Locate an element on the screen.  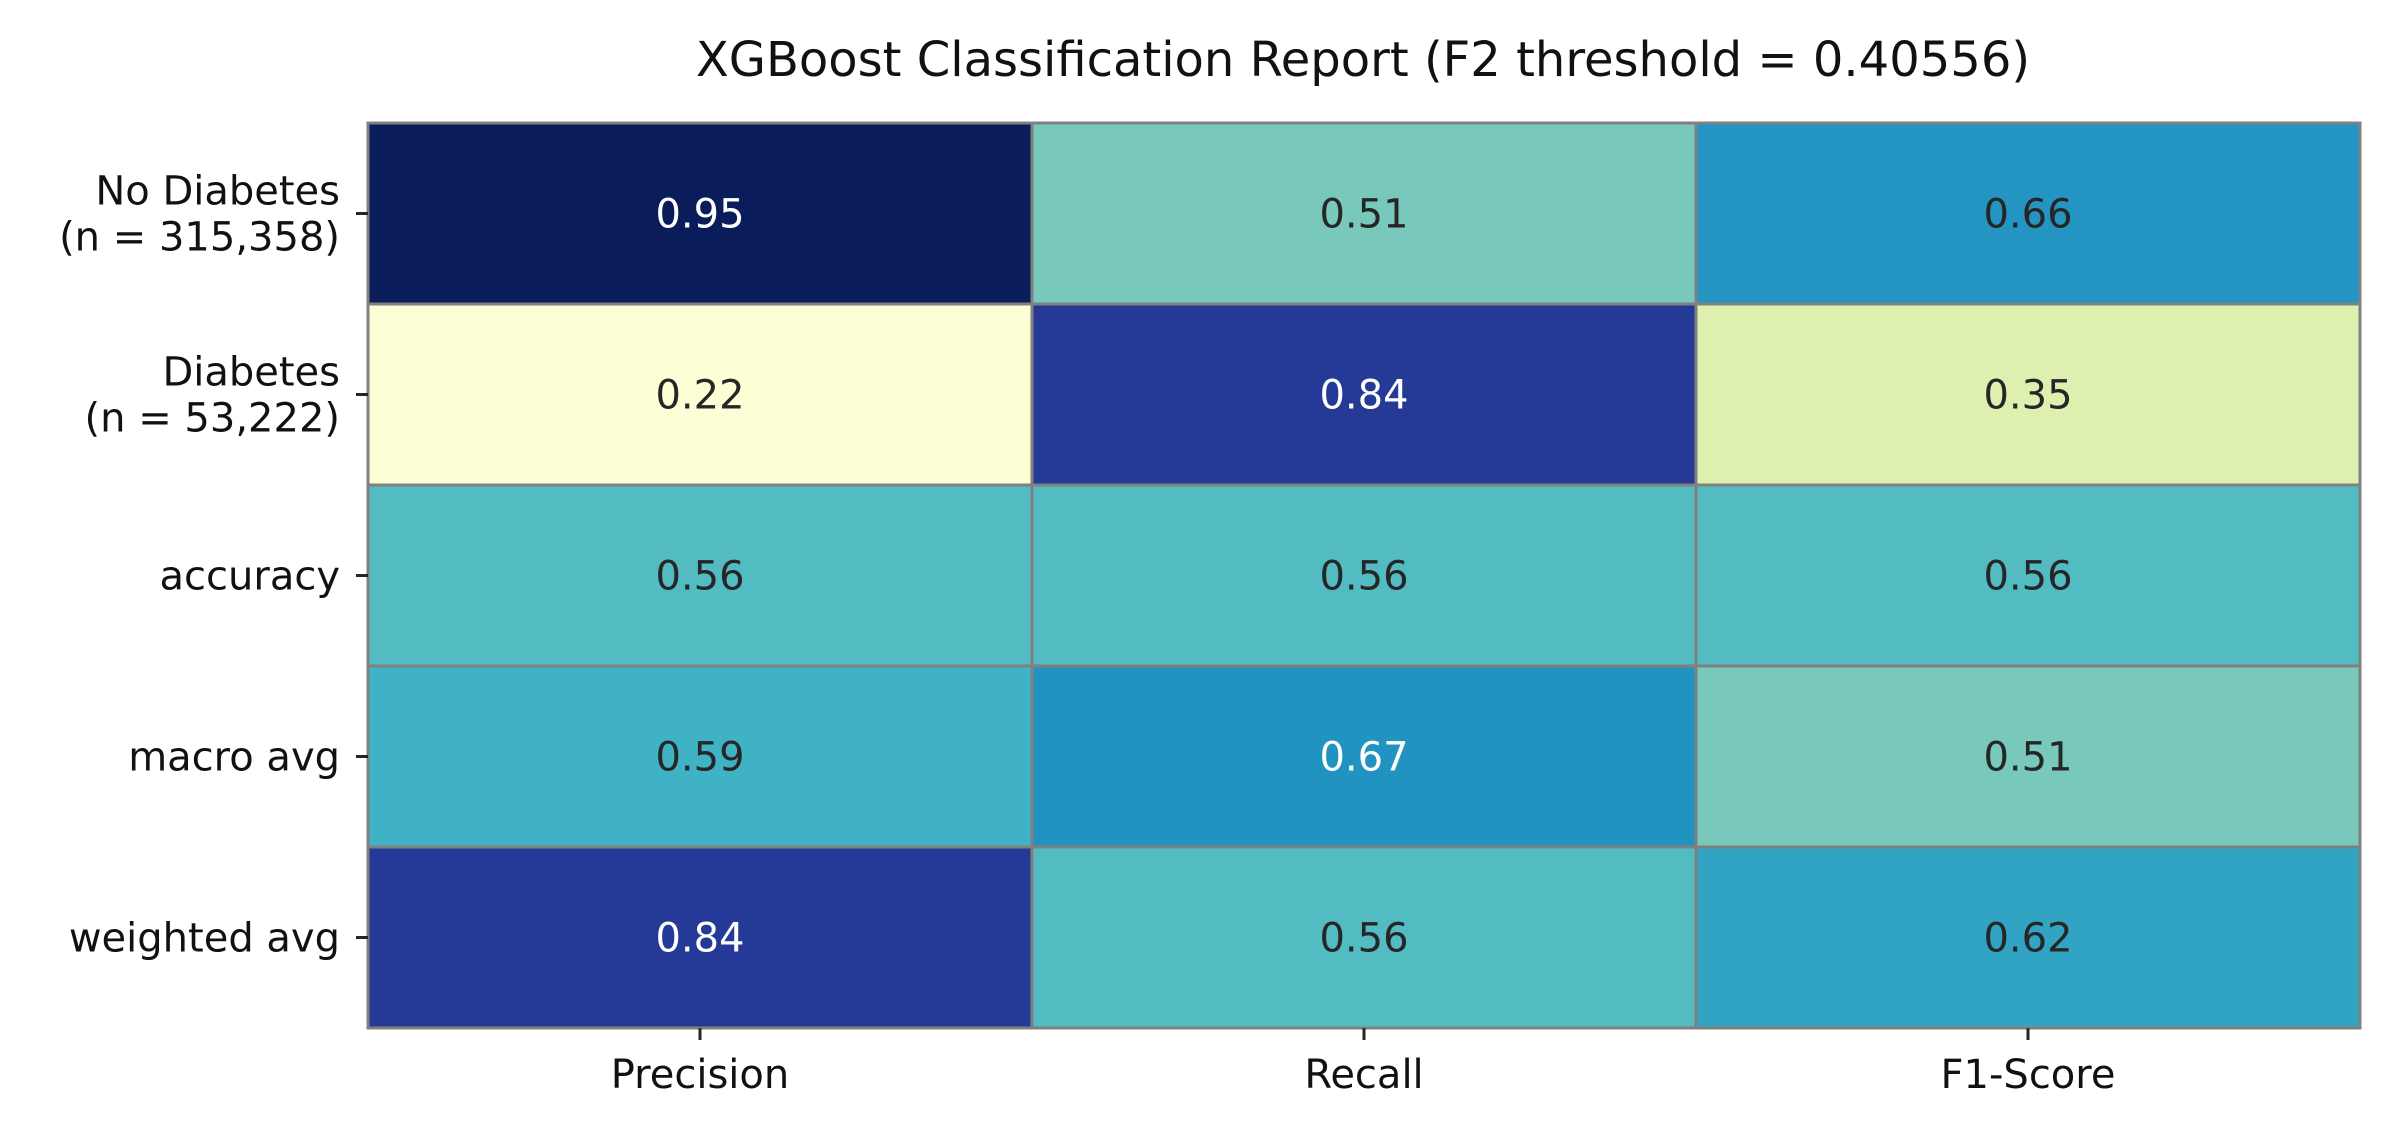
x-tick-label: F1-Score is located at coordinates (2028, 1075).